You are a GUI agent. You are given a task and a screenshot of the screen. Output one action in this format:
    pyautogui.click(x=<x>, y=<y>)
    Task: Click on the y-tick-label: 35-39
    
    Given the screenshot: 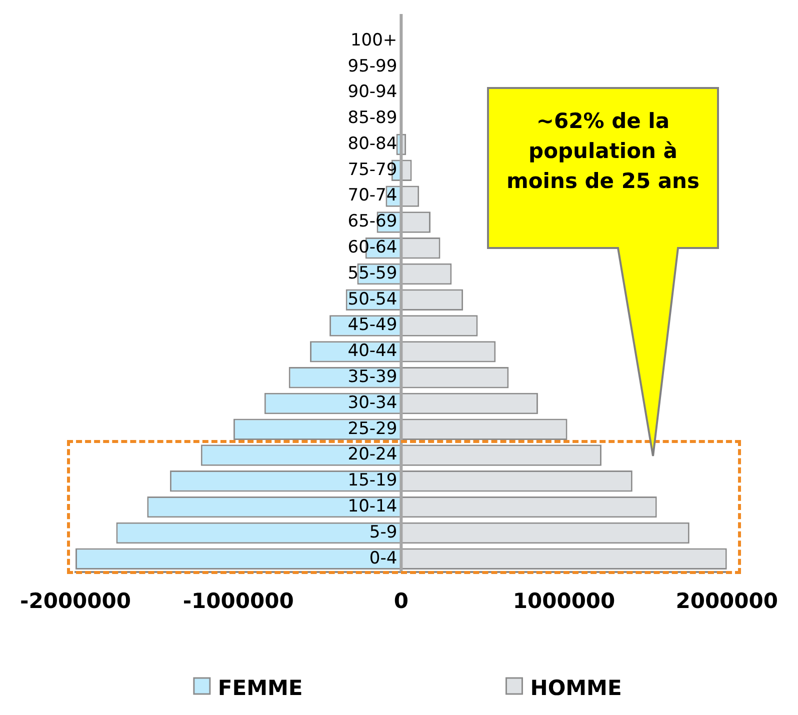 What is the action you would take?
    pyautogui.click(x=373, y=377)
    